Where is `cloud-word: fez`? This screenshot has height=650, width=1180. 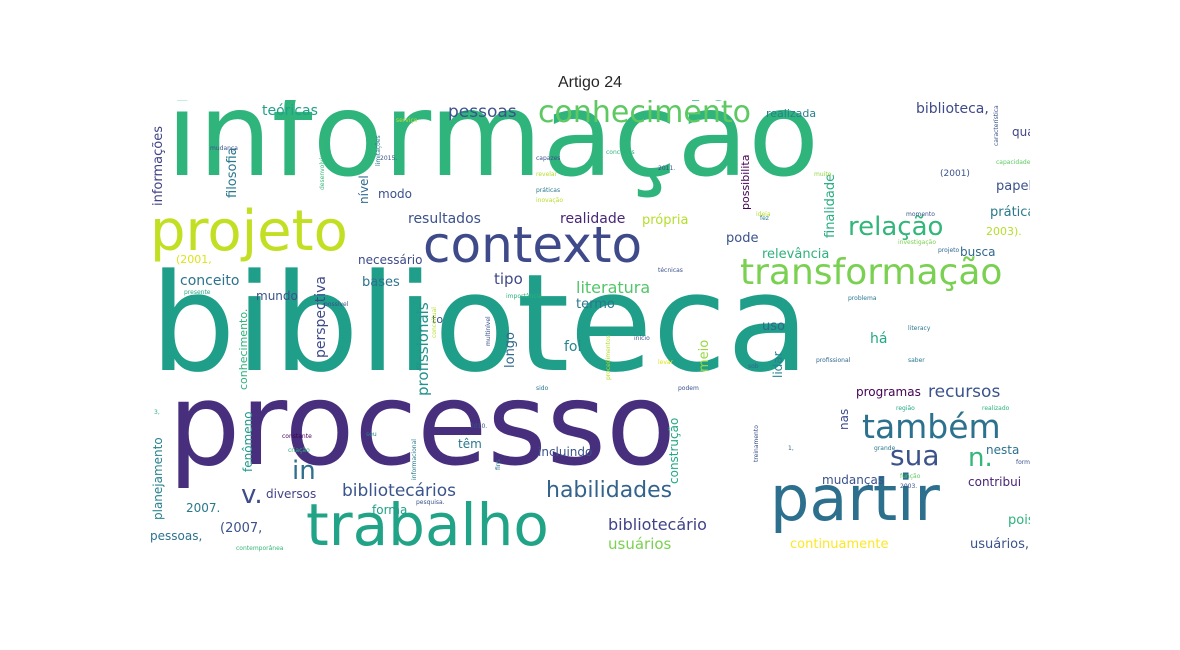
cloud-word: fez is located at coordinates (764, 218).